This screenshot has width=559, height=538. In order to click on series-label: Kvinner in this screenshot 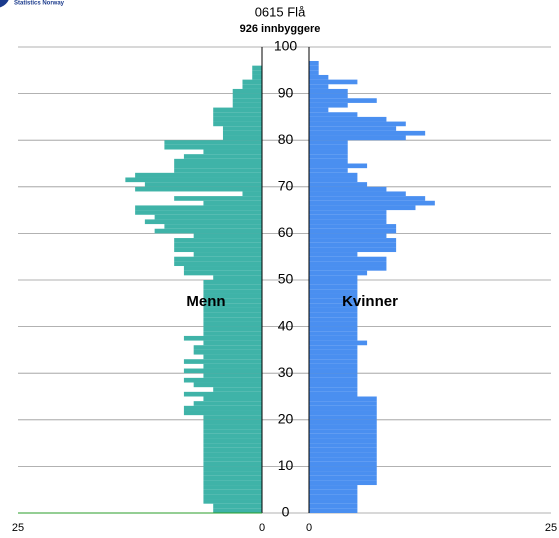, I will do `click(370, 301)`.